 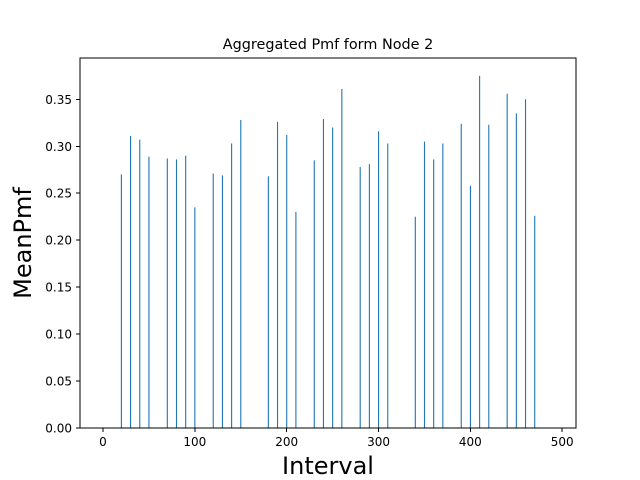 I want to click on x-tick-label: 300, so click(x=378, y=442).